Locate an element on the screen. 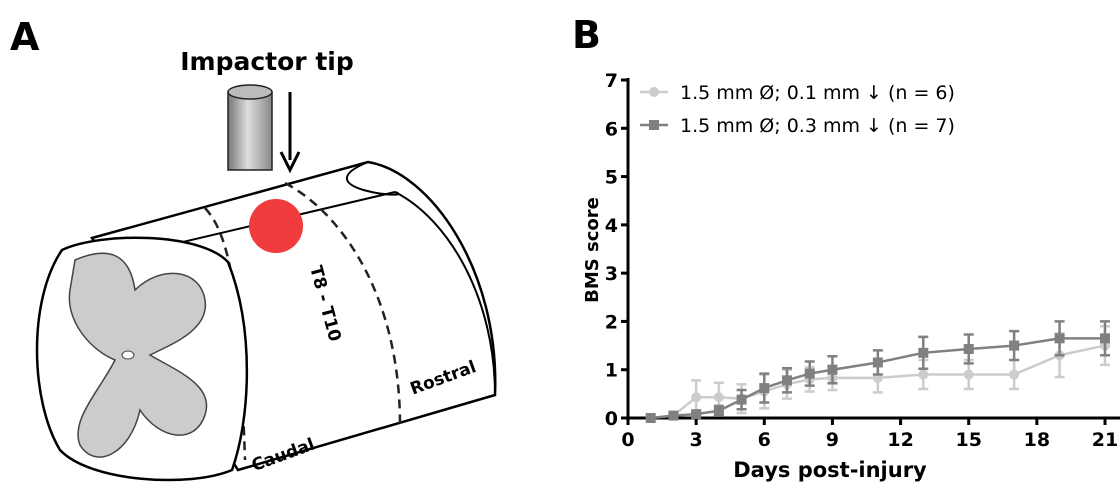 The width and height of the screenshot is (1120, 490). x-tick-label: 3 is located at coordinates (696, 440).